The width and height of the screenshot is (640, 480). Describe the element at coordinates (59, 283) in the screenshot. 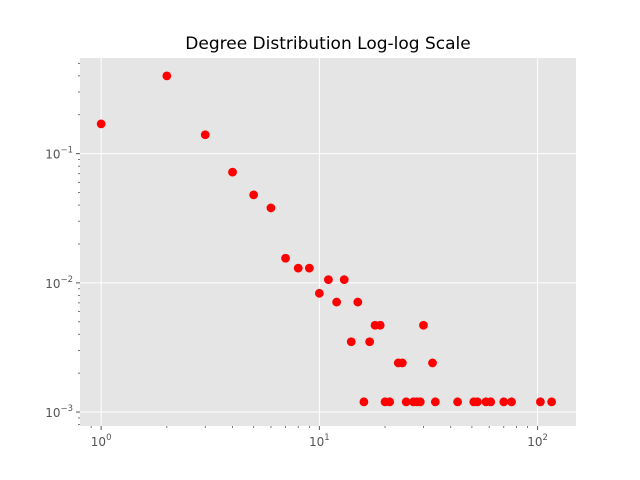

I see `y-tick-label: 10⁻²` at that location.